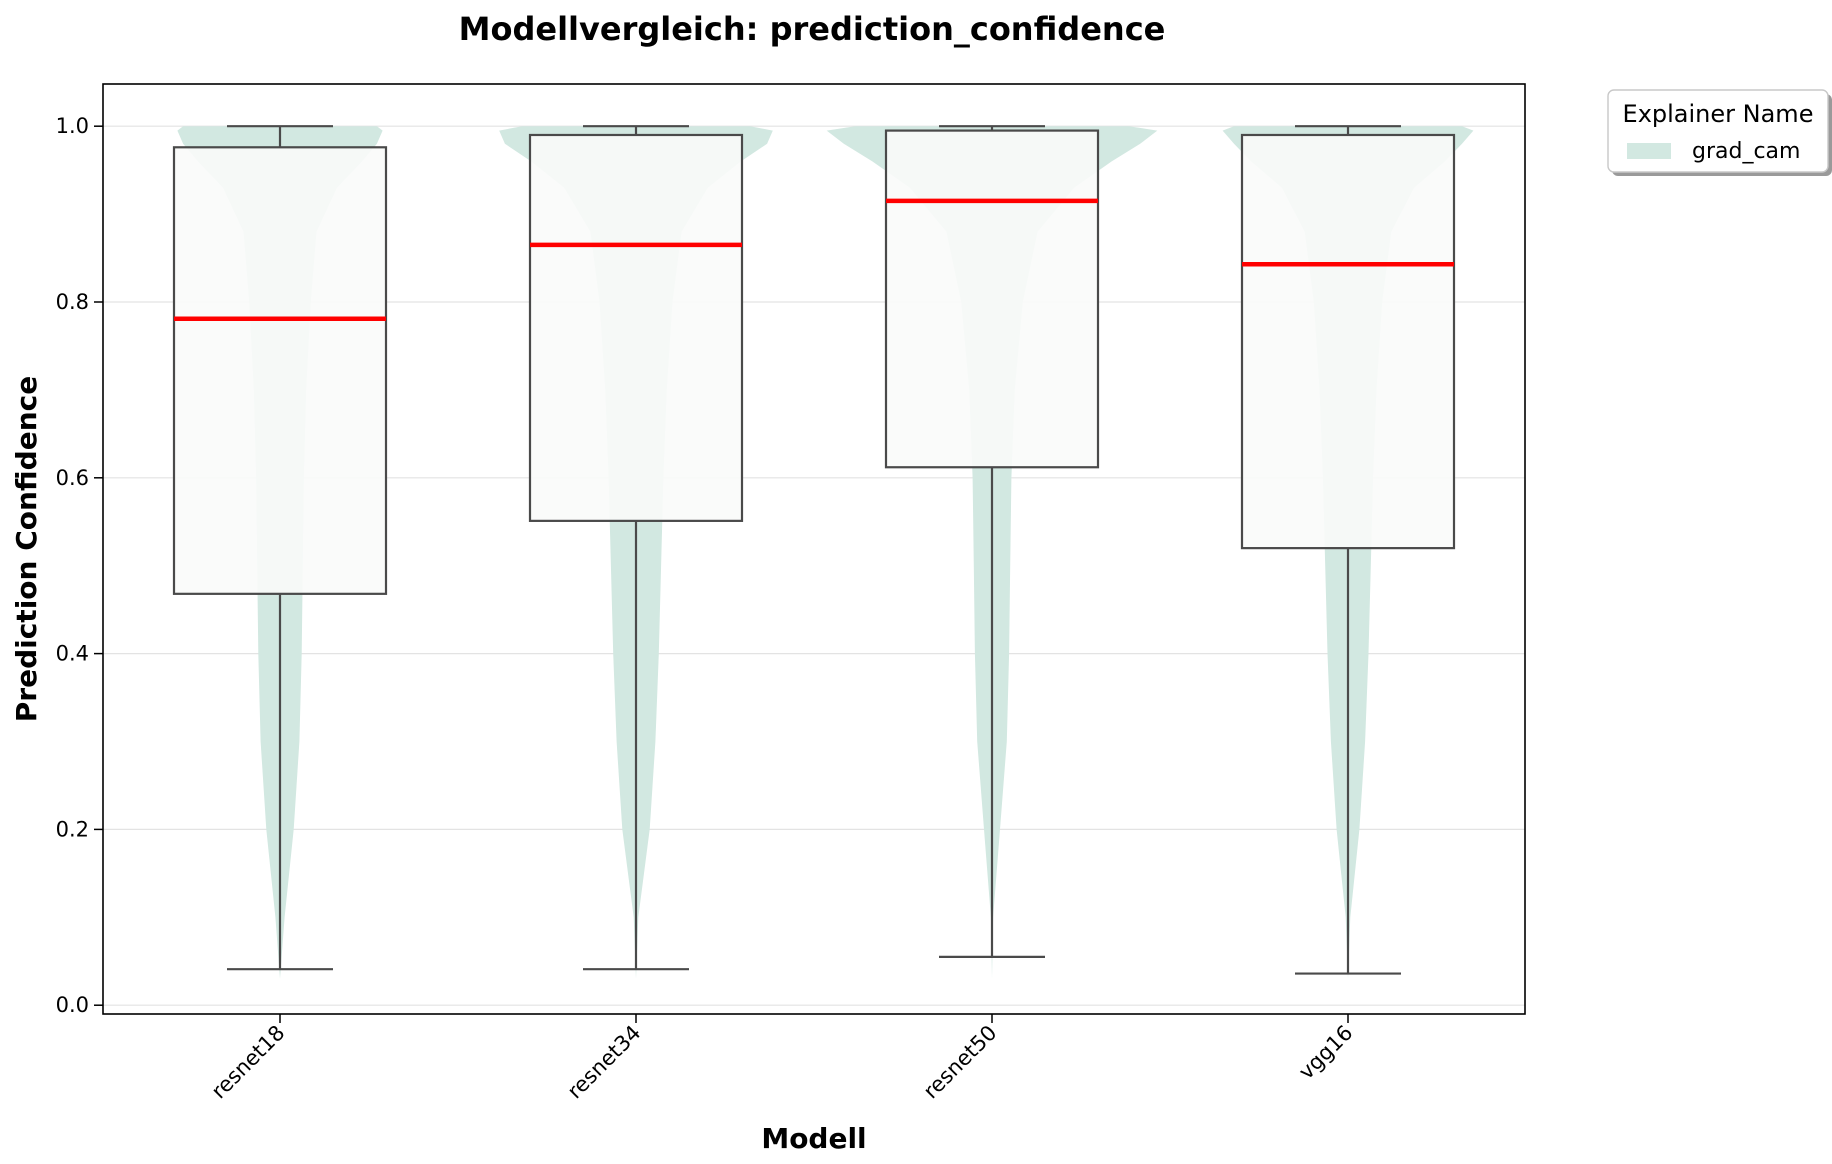 Image resolution: width=1832 pixels, height=1164 pixels. Describe the element at coordinates (72, 302) in the screenshot. I see `y-tick-label: 0.8` at that location.